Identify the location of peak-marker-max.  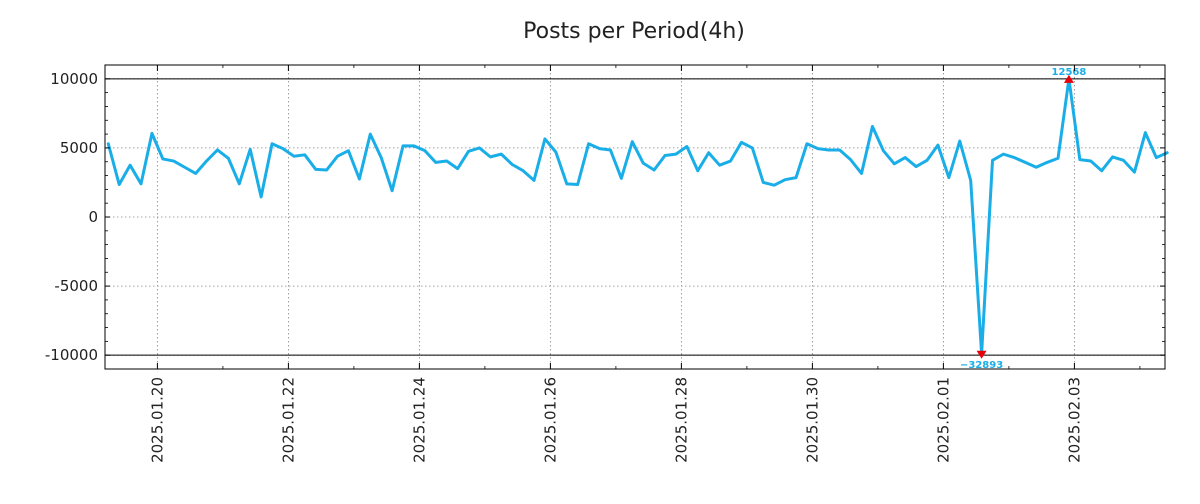
(1068, 78).